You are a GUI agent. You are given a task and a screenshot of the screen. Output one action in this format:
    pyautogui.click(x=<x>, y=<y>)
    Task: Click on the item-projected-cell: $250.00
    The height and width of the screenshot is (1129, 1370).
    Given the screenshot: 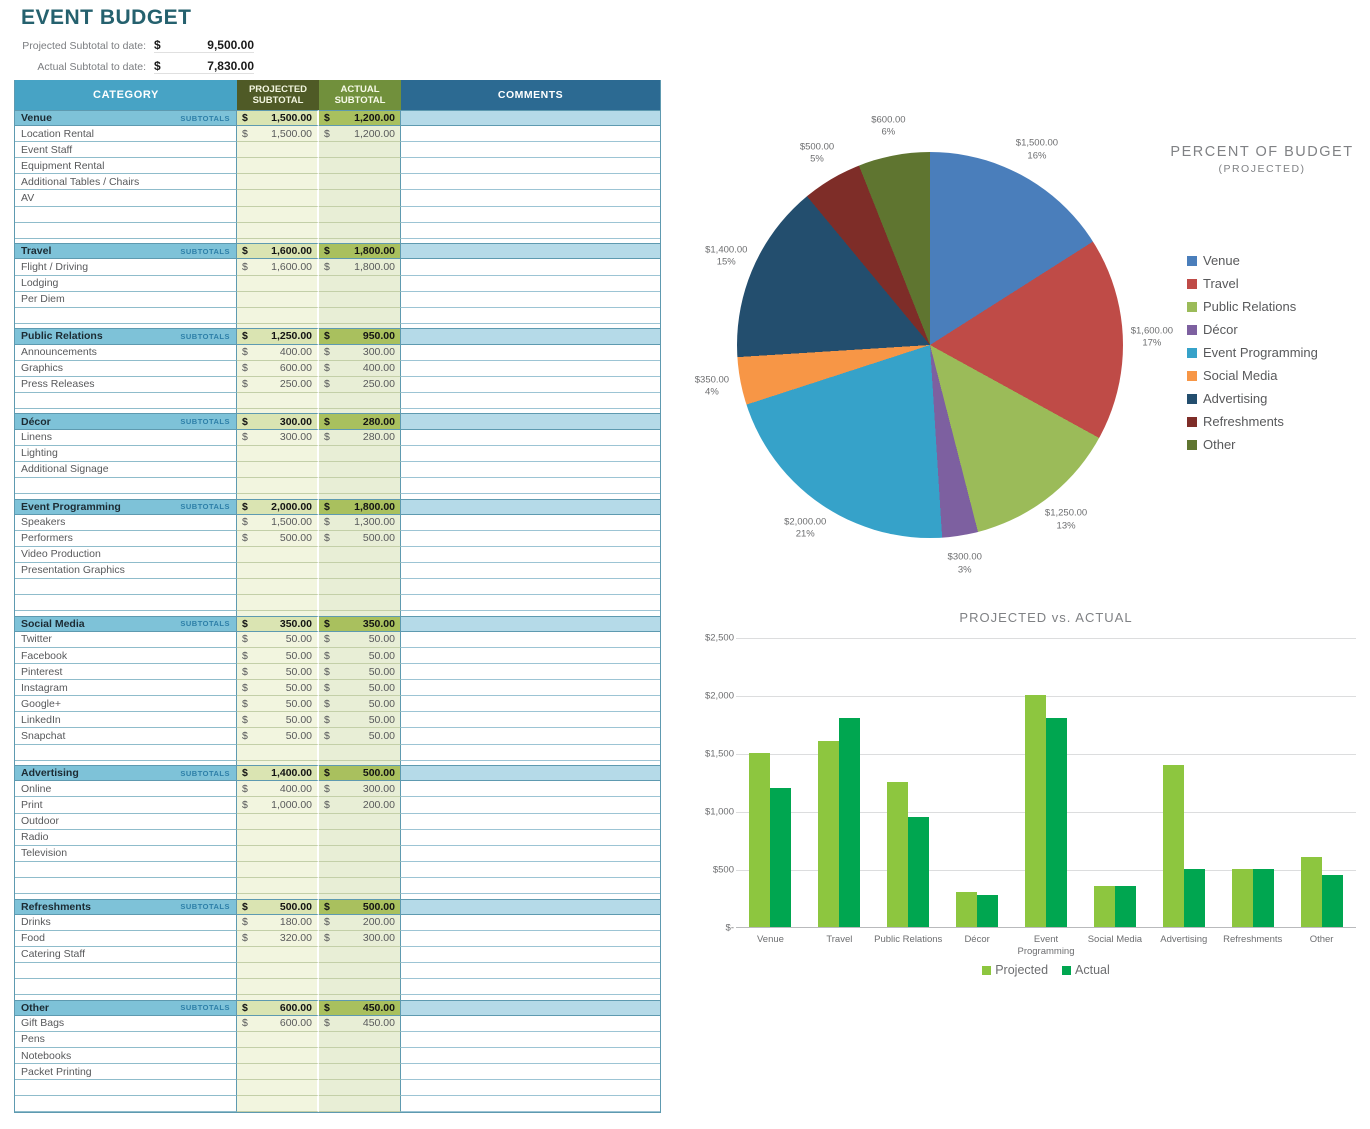 What is the action you would take?
    pyautogui.click(x=278, y=384)
    